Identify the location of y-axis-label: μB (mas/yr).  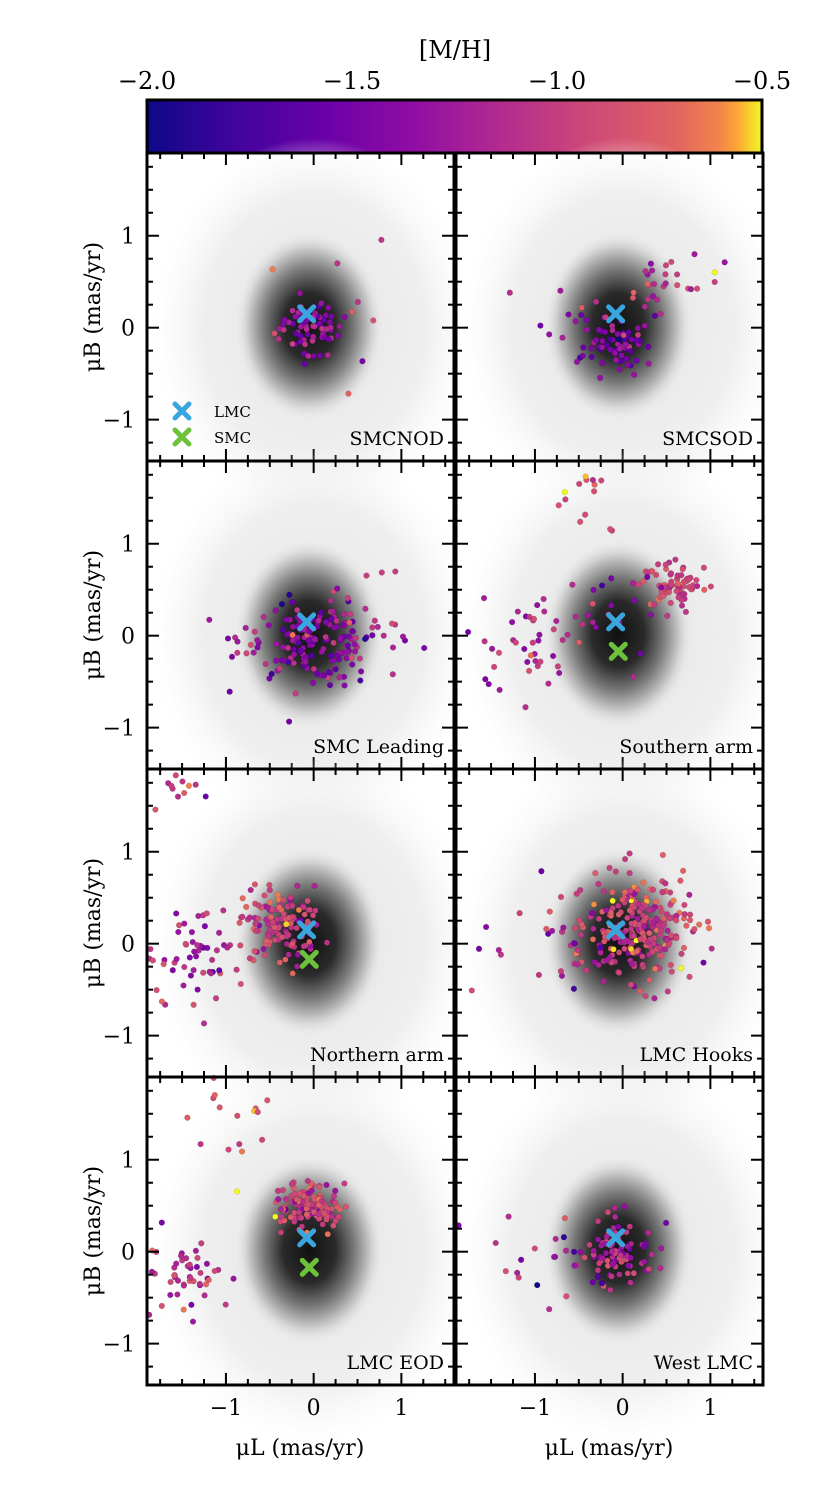
(93, 307).